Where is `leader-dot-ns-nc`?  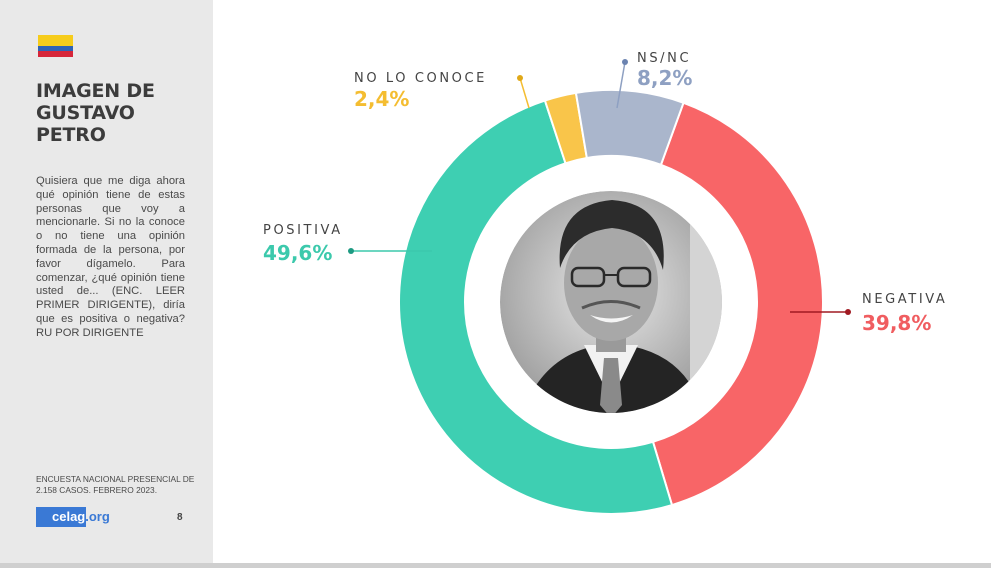
leader-dot-ns-nc is located at coordinates (625, 62).